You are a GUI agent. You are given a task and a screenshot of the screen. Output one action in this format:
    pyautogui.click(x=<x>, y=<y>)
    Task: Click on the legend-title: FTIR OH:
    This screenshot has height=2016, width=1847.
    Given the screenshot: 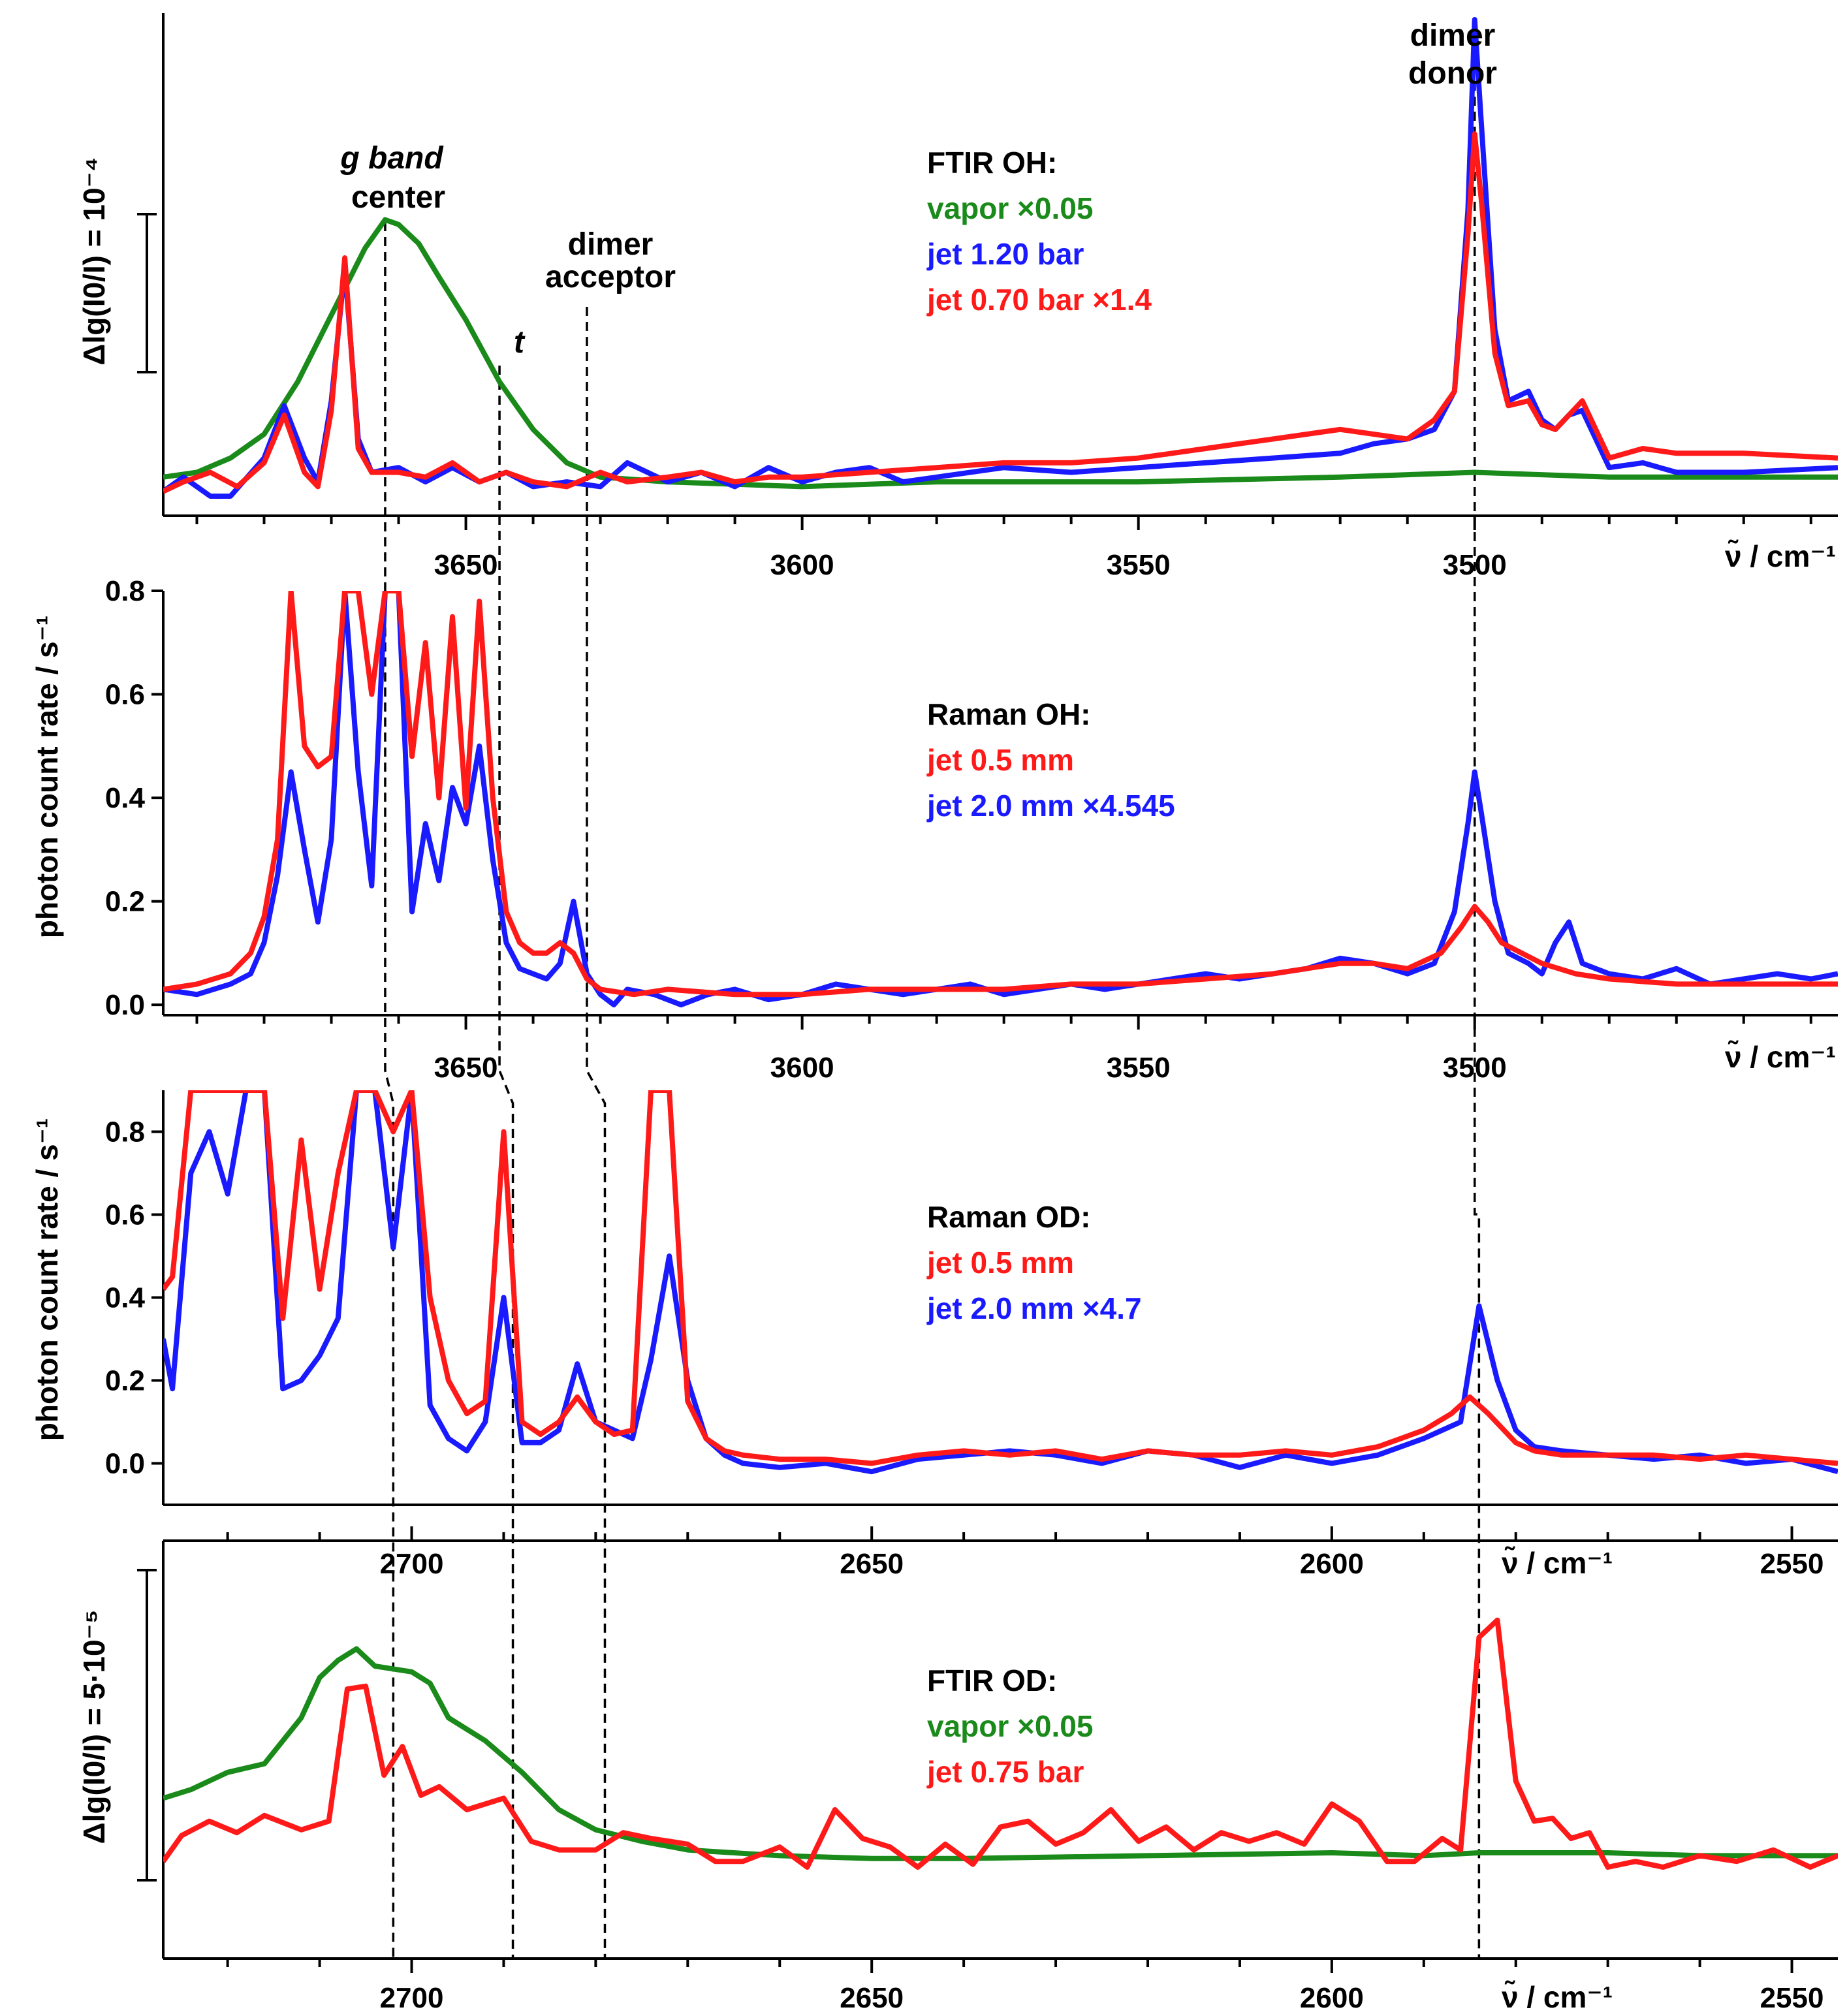 What is the action you would take?
    pyautogui.click(x=992, y=163)
    